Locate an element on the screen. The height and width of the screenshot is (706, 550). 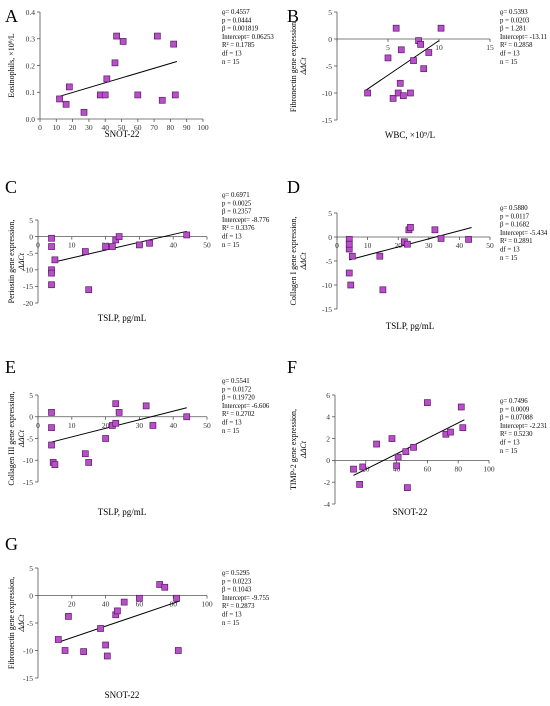
y-tick-label: 0.1 is located at coordinates (31, 92).